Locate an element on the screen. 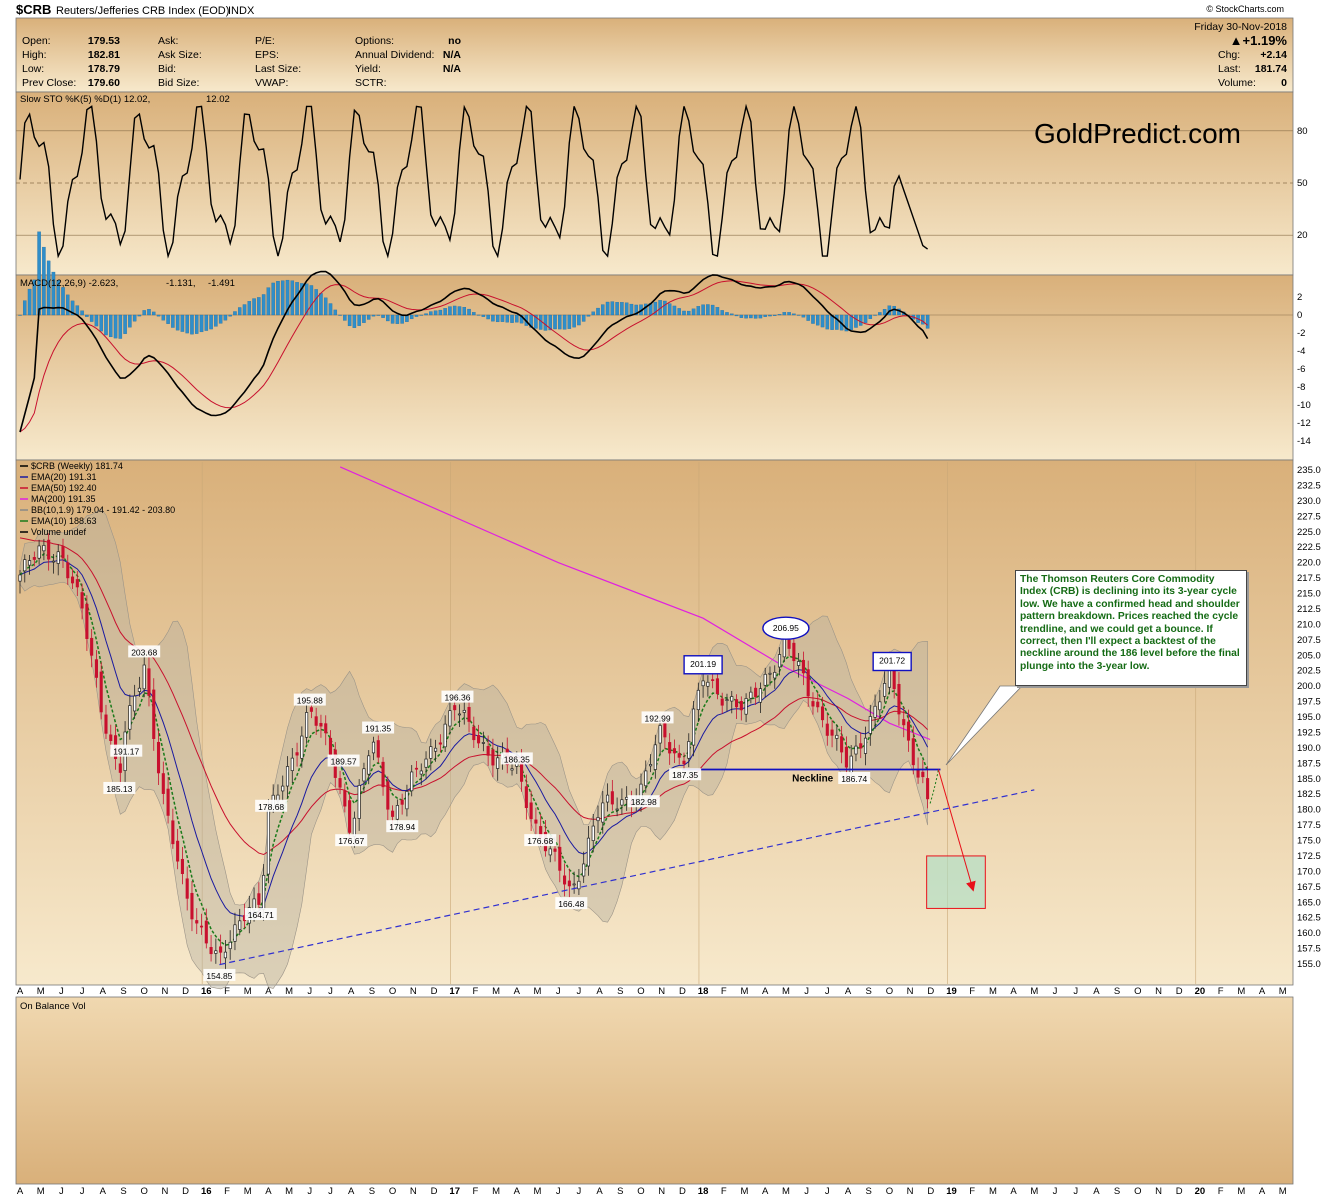 This screenshot has width=1340, height=1200. svg-text: Options: is located at coordinates (374, 41).